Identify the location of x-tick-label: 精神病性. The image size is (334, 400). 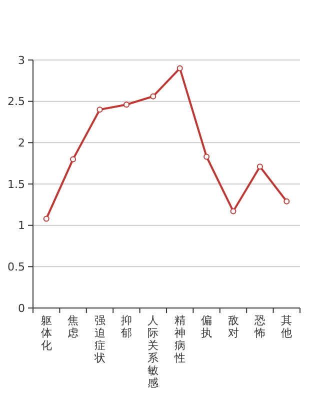
(179, 339).